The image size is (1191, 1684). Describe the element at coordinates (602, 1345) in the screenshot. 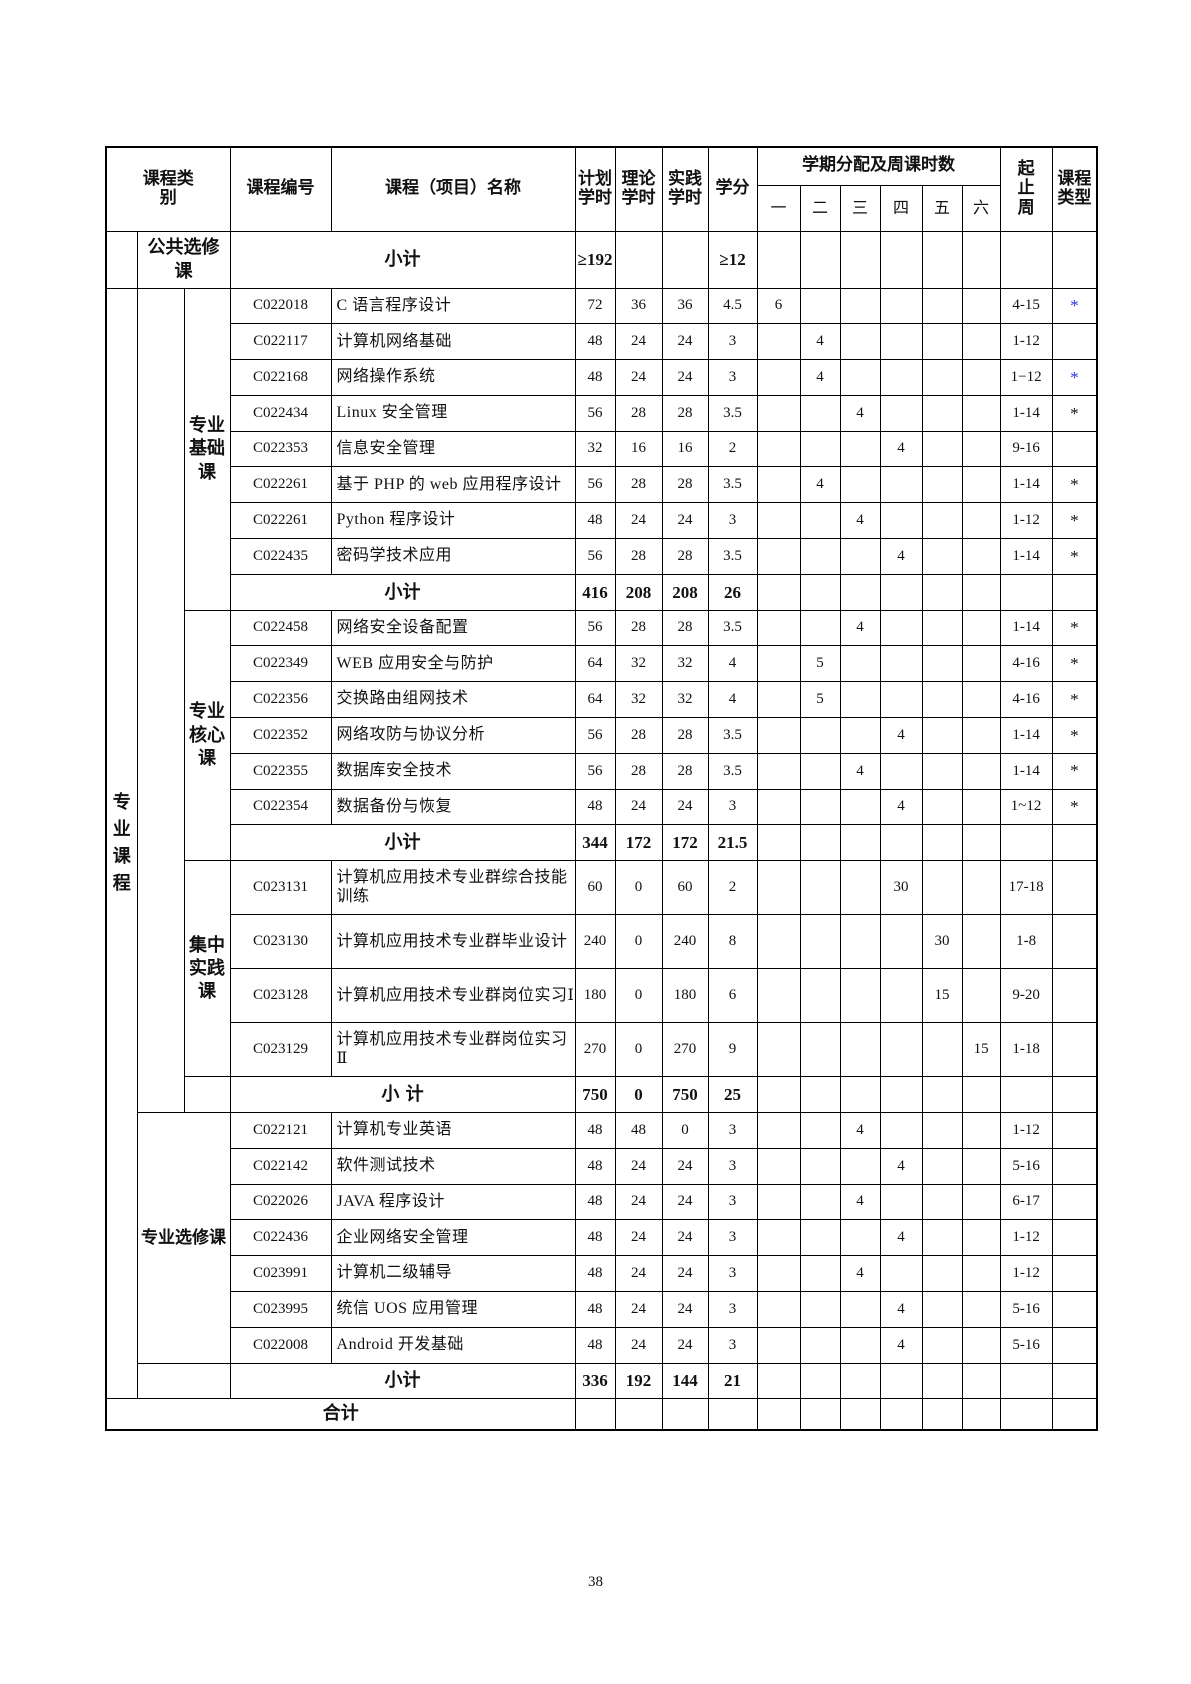

I see `table-row: C022008 Android 开发基础 48 24 24 3 4 5-16` at that location.